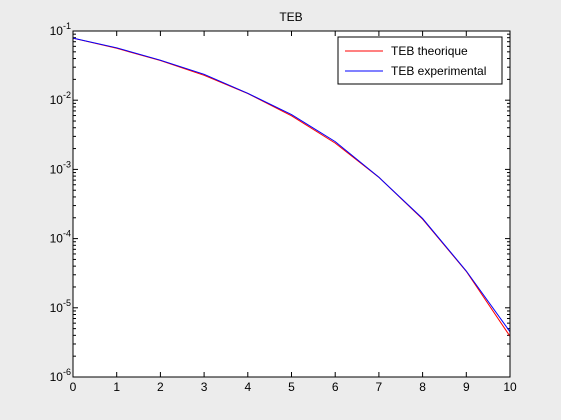 This screenshot has height=420, width=561. I want to click on x-tick-label: 6, so click(335, 387).